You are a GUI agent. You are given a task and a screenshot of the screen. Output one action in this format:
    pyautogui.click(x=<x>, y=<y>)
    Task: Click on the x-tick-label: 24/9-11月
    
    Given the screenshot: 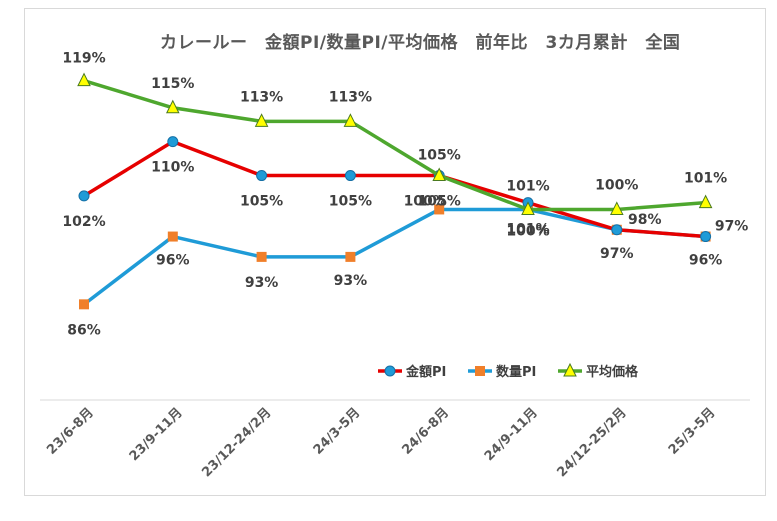 What is the action you would take?
    pyautogui.click(x=511, y=434)
    